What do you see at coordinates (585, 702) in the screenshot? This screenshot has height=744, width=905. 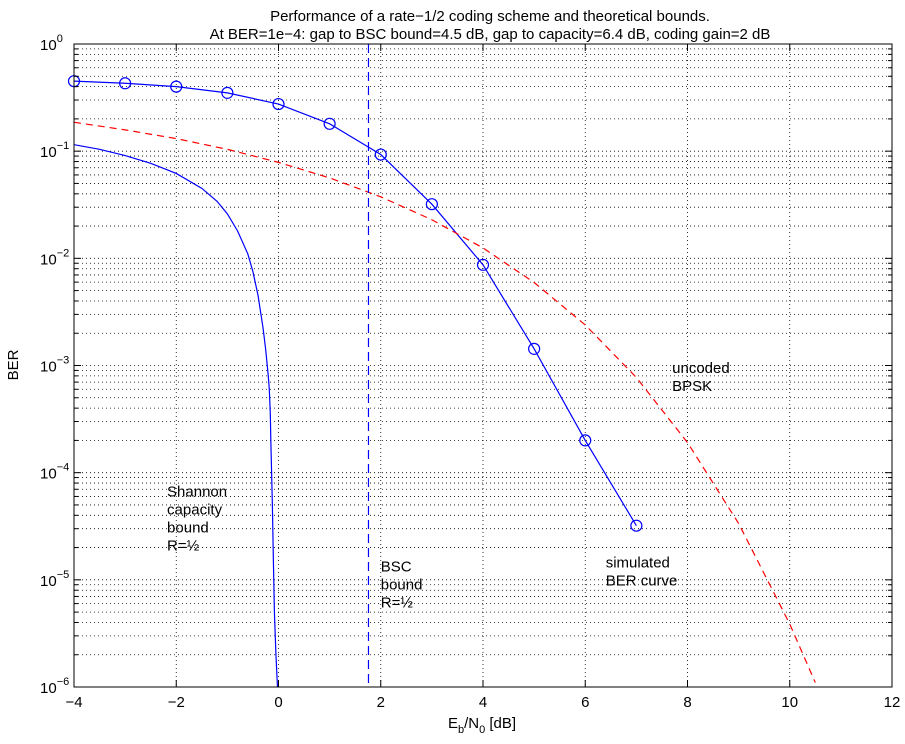 I see `x-tick-label: 6` at bounding box center [585, 702].